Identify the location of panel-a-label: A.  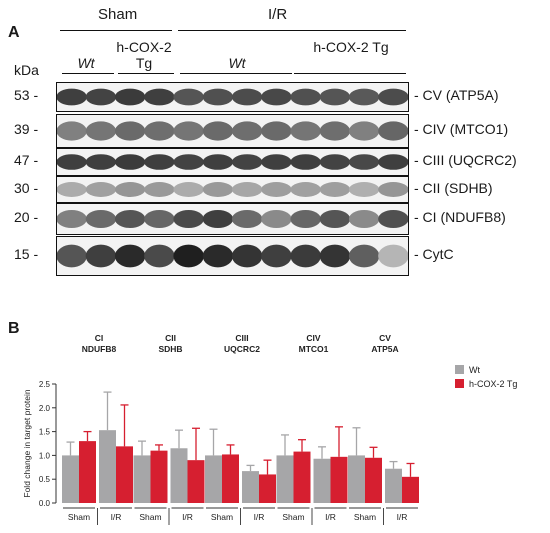
(14, 32).